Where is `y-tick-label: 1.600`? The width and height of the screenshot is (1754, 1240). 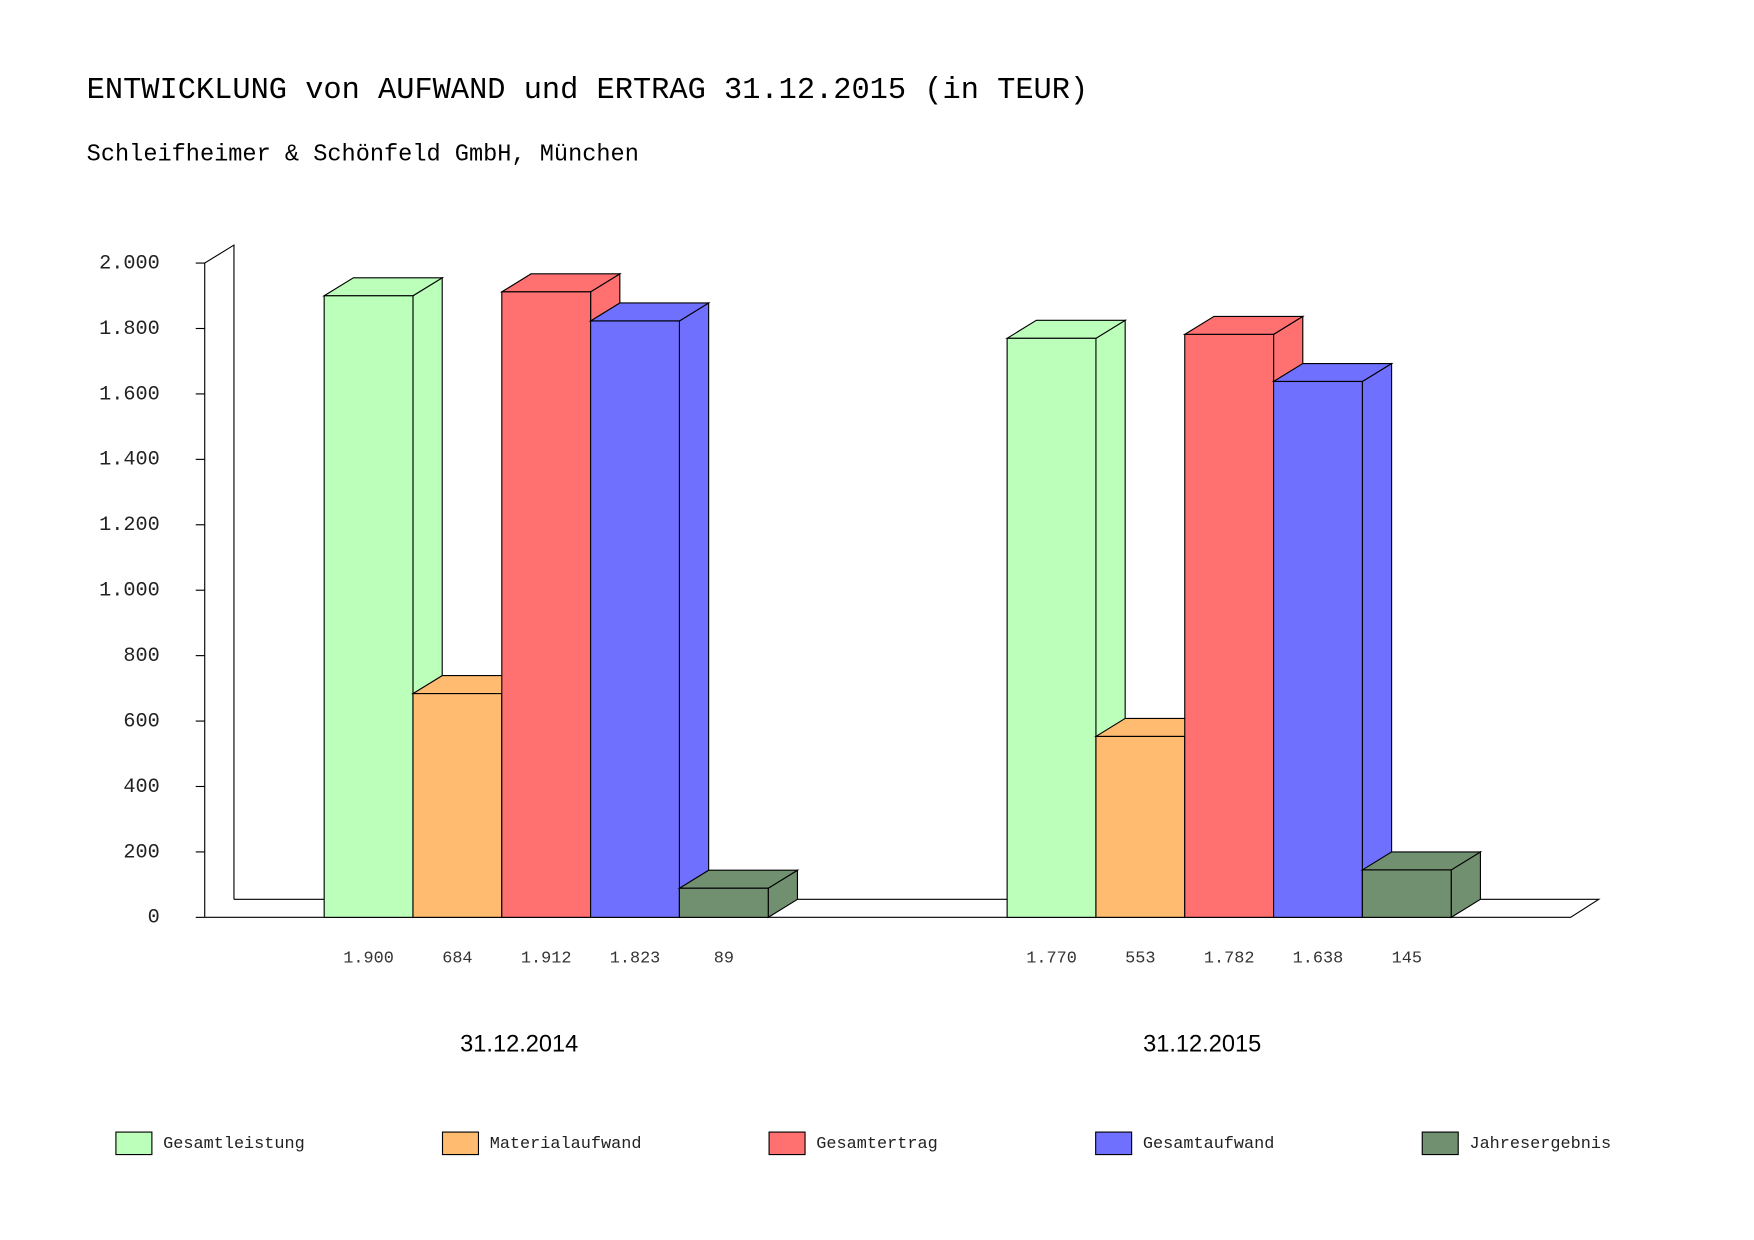
y-tick-label: 1.600 is located at coordinates (129, 394).